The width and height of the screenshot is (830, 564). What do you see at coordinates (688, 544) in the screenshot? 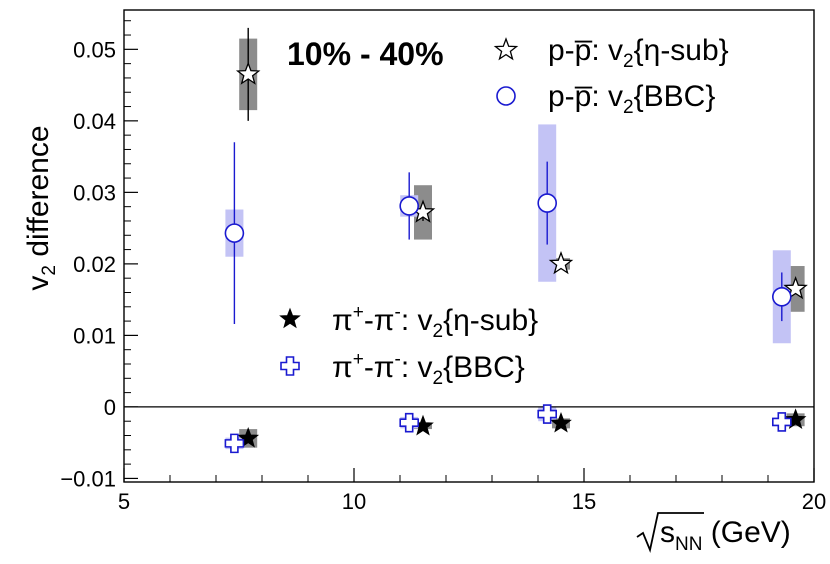
I see `x-axis-title-sub: NN` at bounding box center [688, 544].